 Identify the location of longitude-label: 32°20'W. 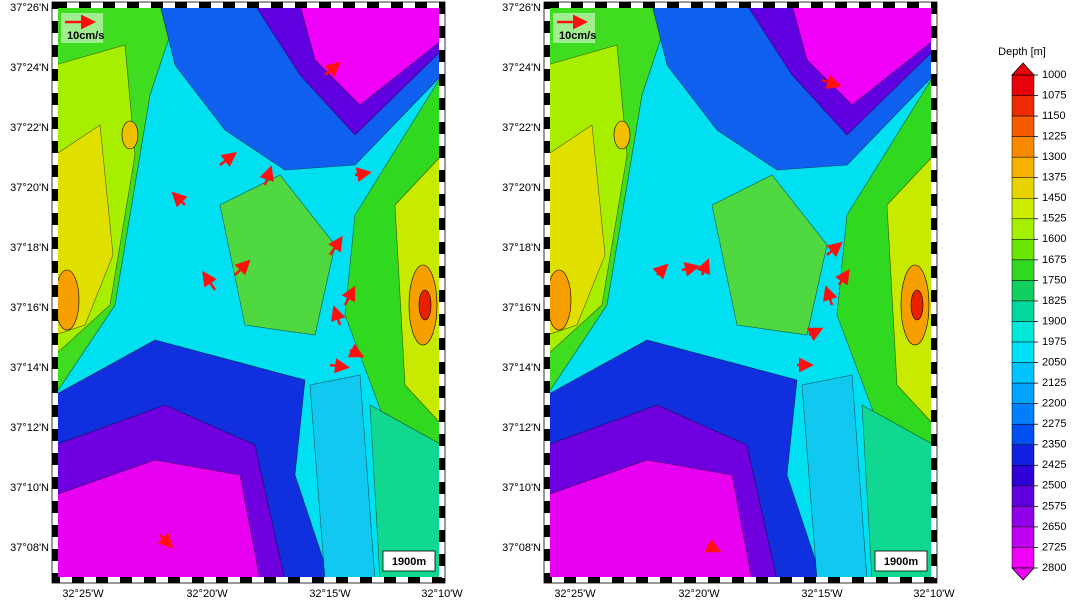
(699, 594).